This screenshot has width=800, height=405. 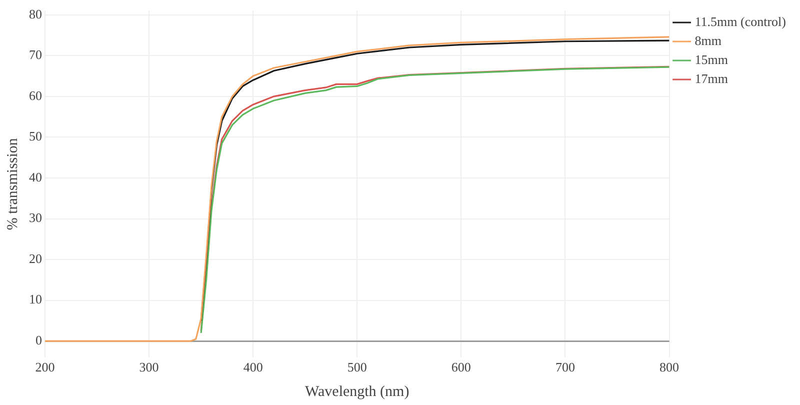 I want to click on legend-label: 8mm, so click(x=708, y=40).